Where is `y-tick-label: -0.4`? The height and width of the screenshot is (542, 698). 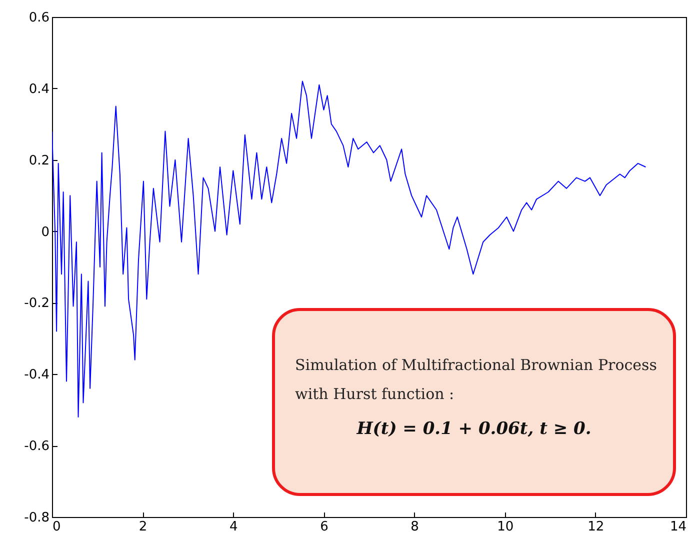 y-tick-label: -0.4 is located at coordinates (37, 375).